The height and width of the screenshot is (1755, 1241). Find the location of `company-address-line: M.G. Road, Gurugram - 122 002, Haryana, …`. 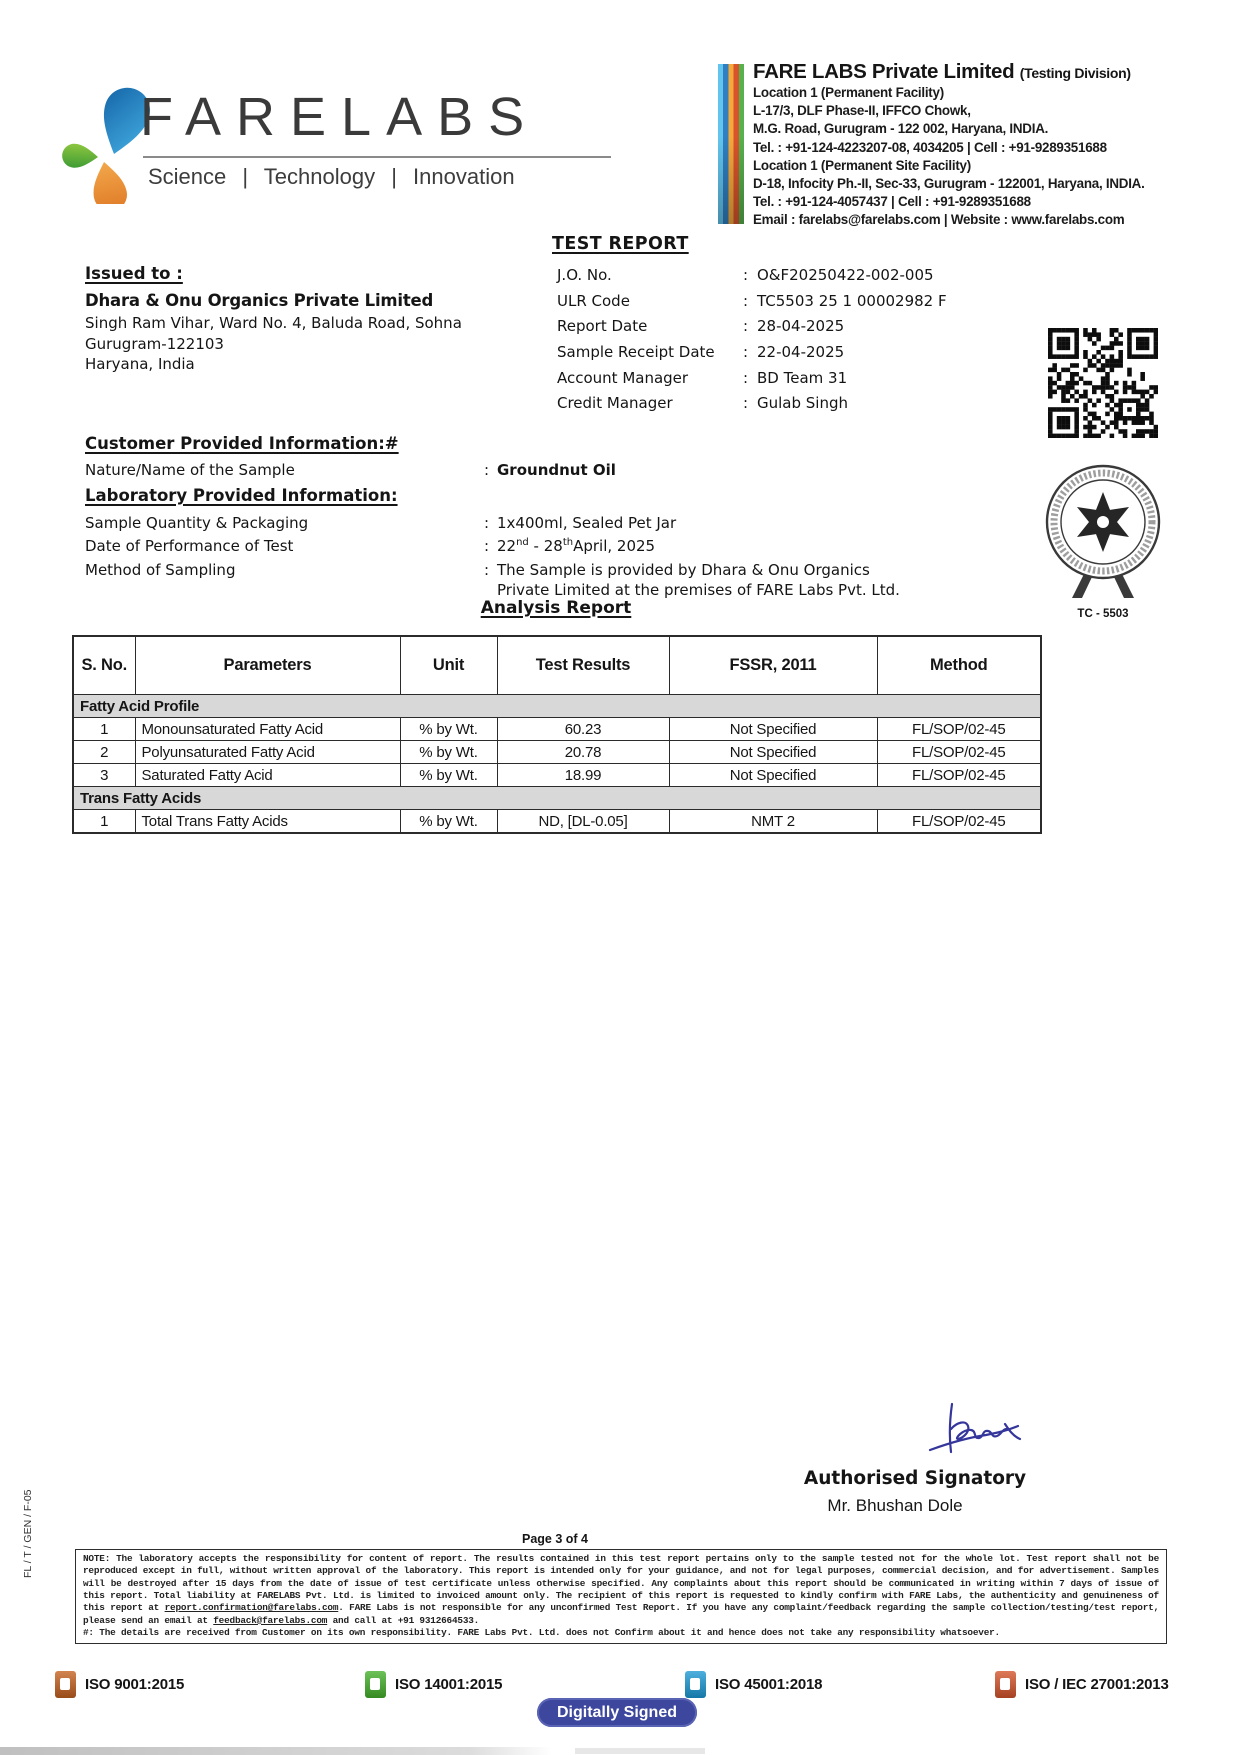

company-address-line: M.G. Road, Gurugram - 122 002, Haryana, … is located at coordinates (901, 129).